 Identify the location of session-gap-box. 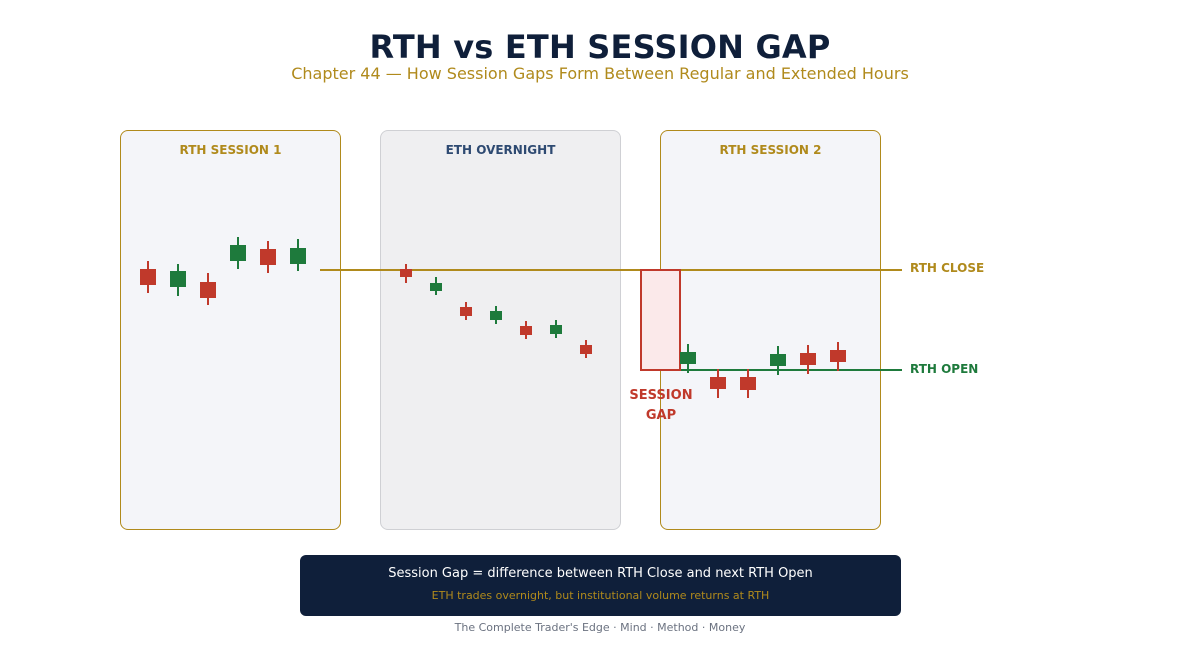
(660, 320).